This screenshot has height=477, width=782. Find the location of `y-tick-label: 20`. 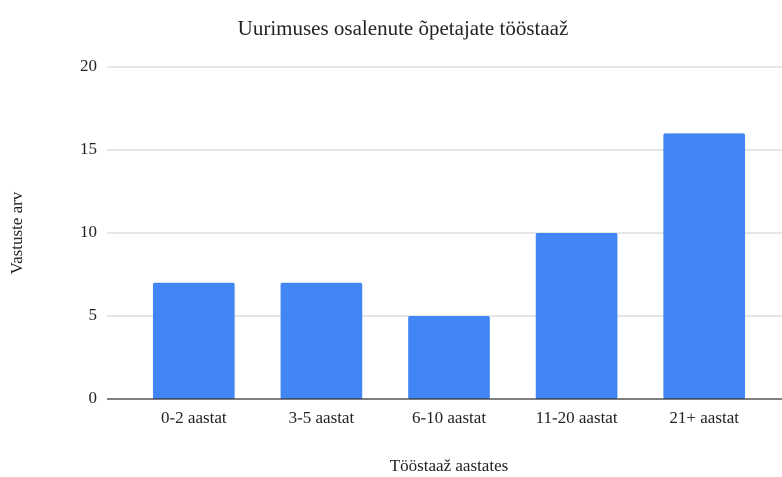

y-tick-label: 20 is located at coordinates (88, 65).